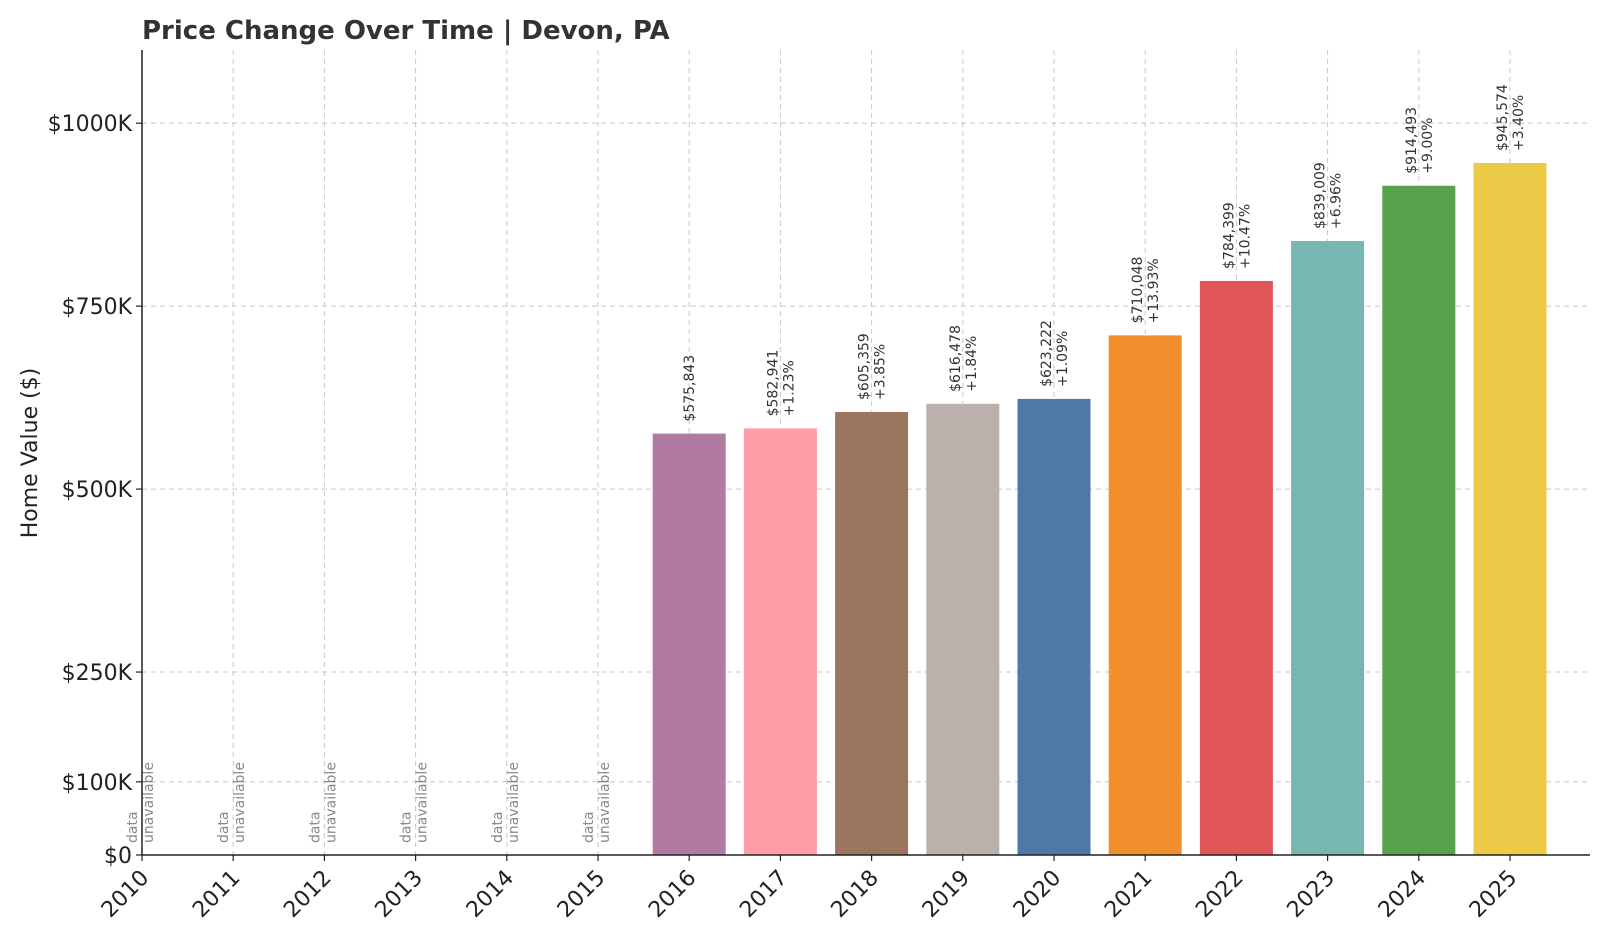 Image resolution: width=1600 pixels, height=933 pixels. I want to click on x-tick-label: 2020, so click(1037, 894).